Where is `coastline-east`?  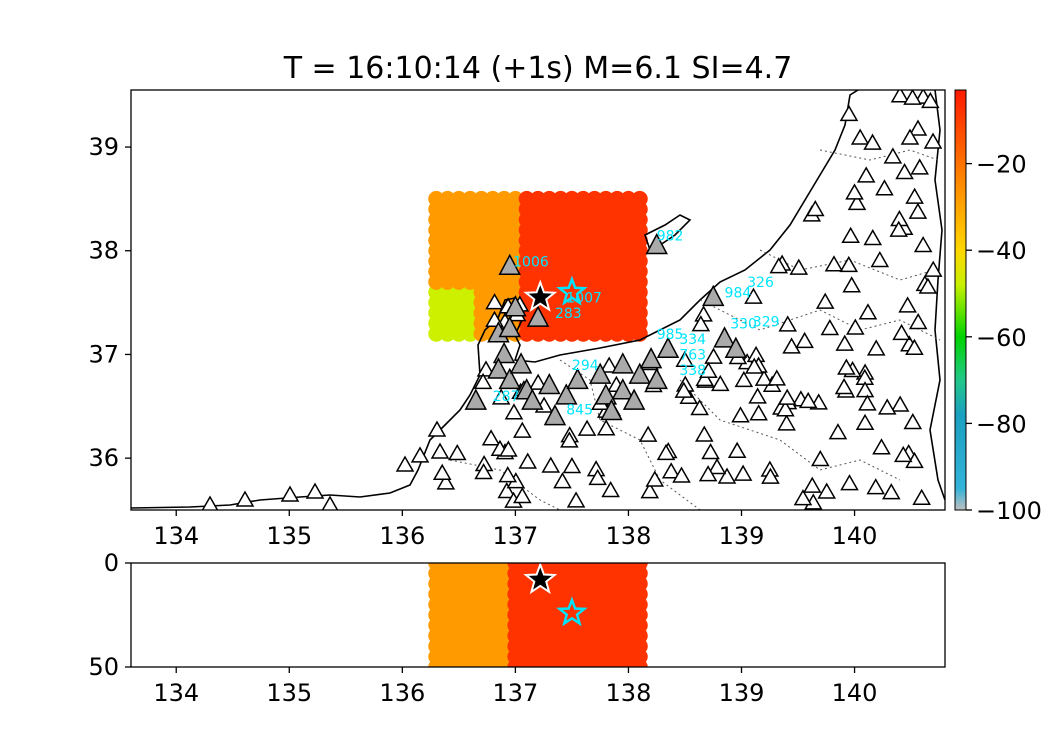
coastline-east is located at coordinates (937, 295).